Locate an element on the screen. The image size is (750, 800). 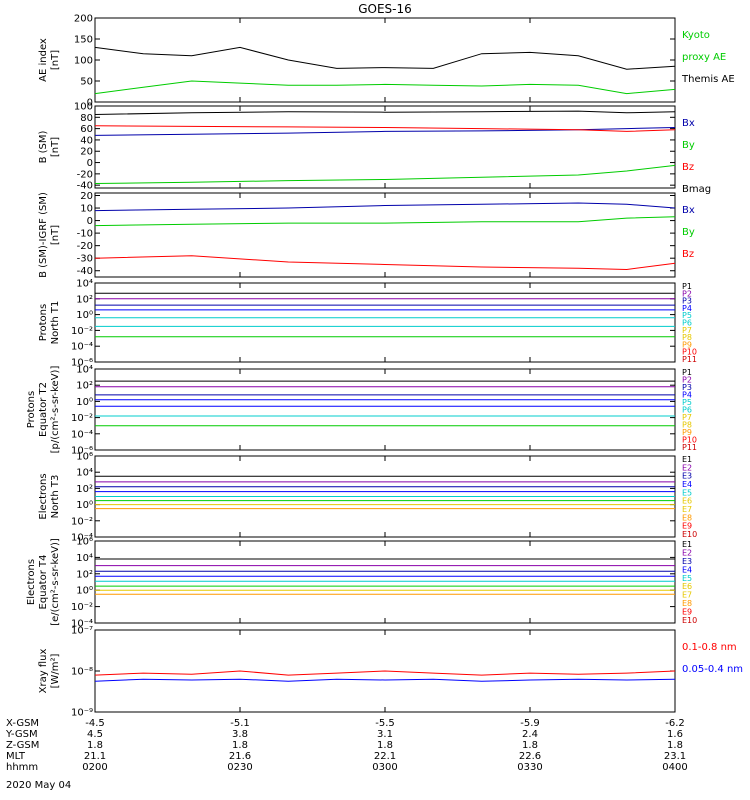
legend-label: Kyoto is located at coordinates (696, 35).